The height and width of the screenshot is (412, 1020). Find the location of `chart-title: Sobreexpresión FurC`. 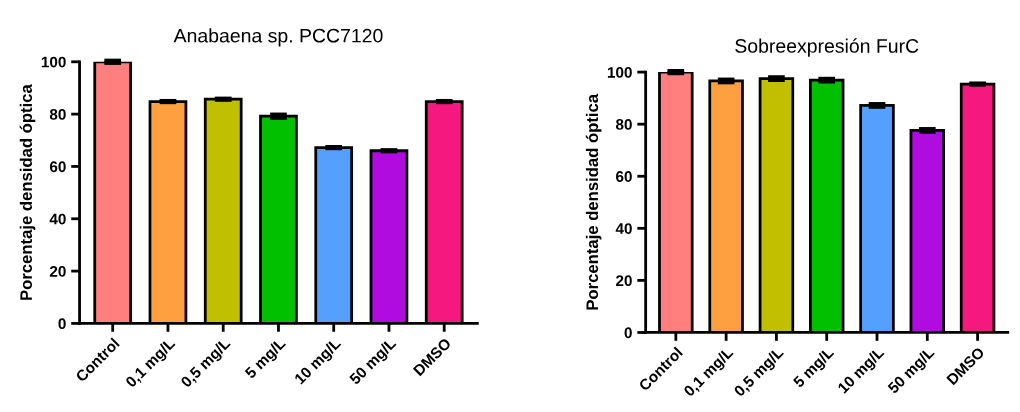

chart-title: Sobreexpresión FurC is located at coordinates (827, 47).